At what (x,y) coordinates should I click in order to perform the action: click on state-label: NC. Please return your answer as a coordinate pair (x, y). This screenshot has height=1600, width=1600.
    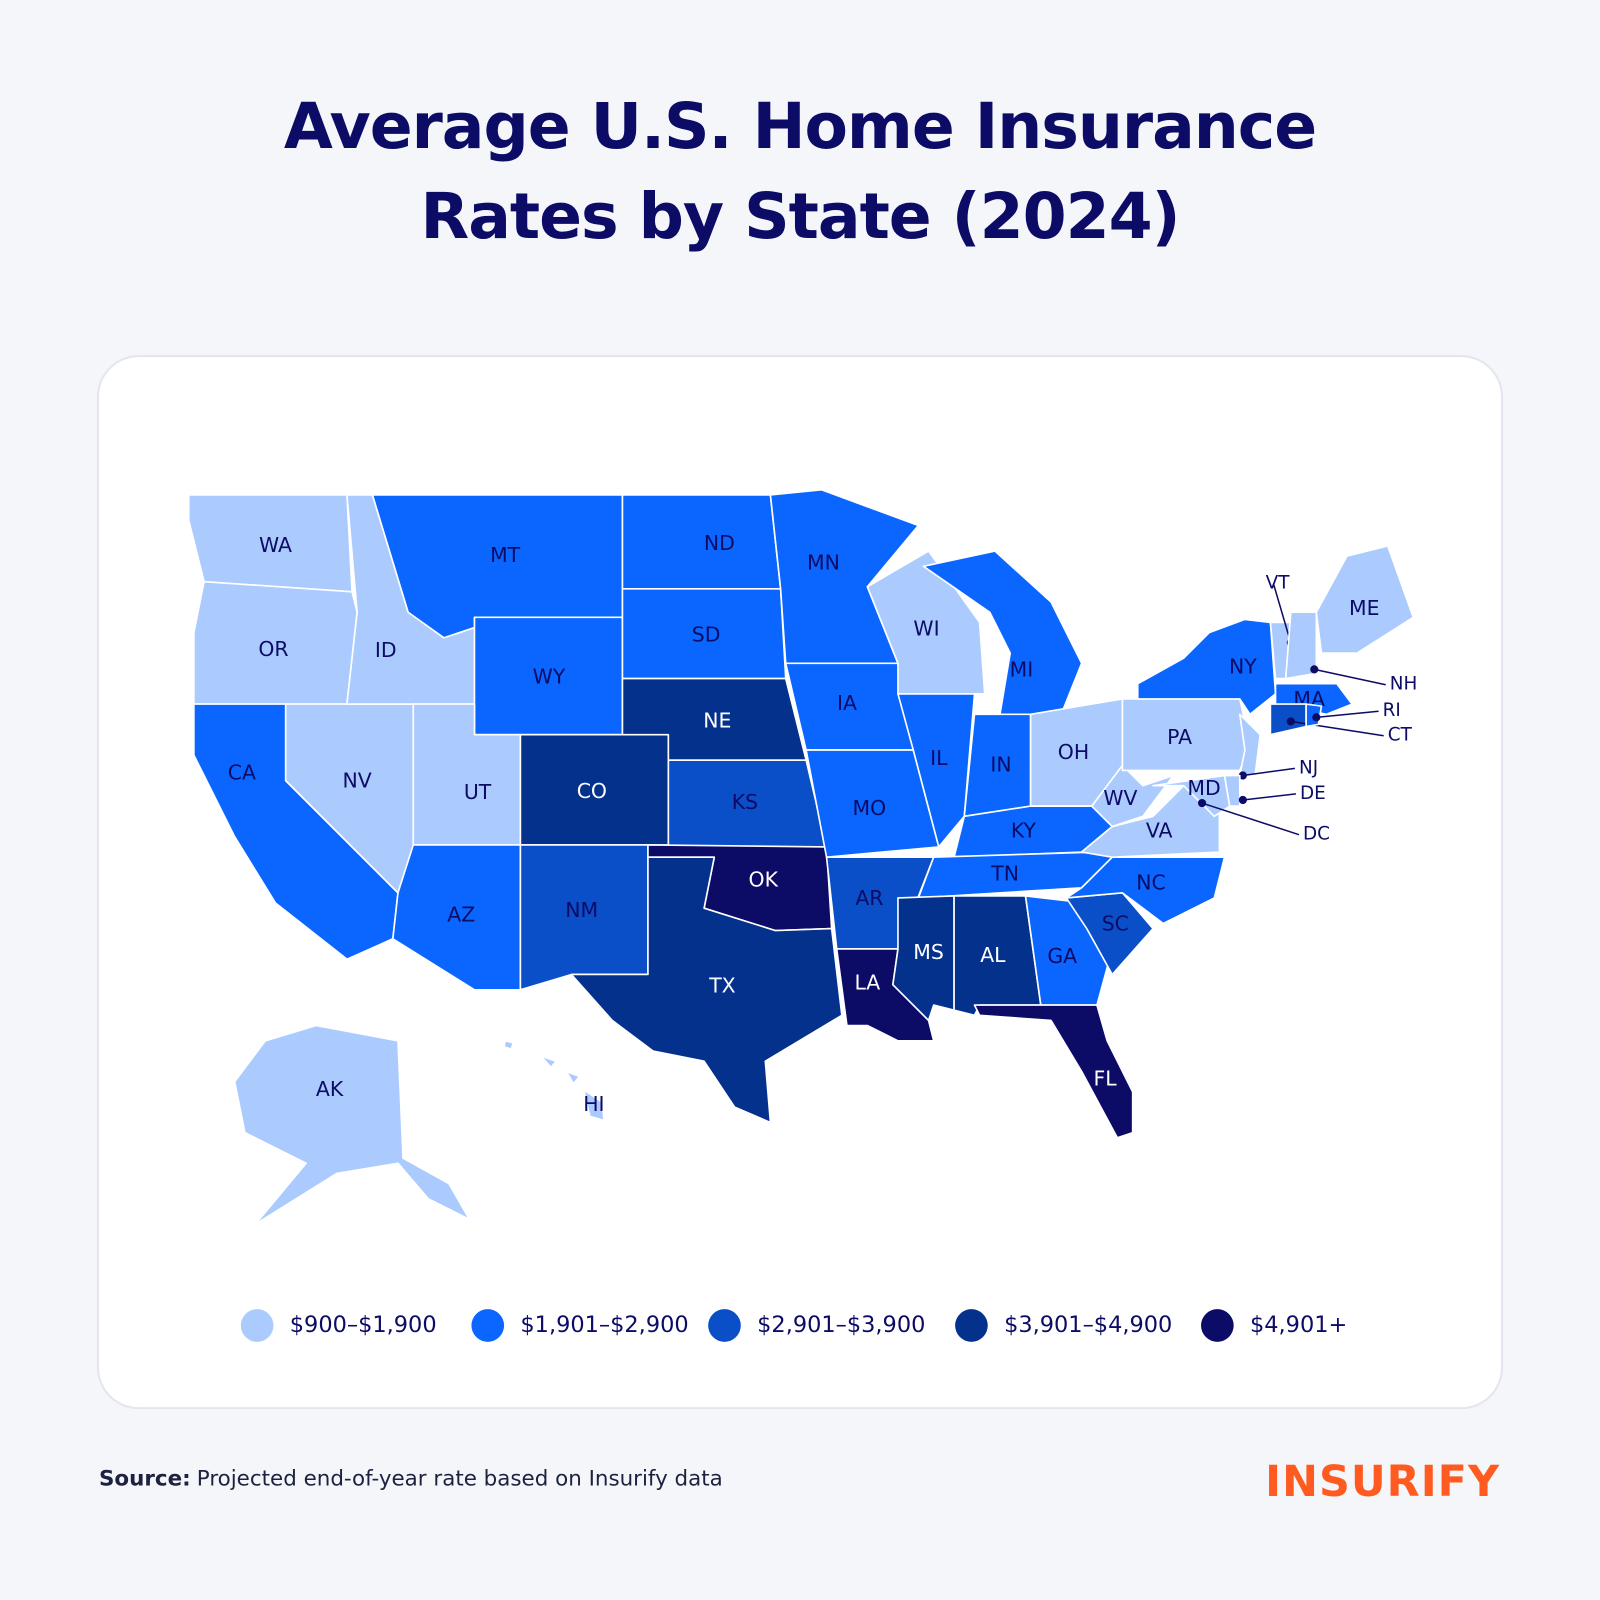
    Looking at the image, I should click on (1151, 883).